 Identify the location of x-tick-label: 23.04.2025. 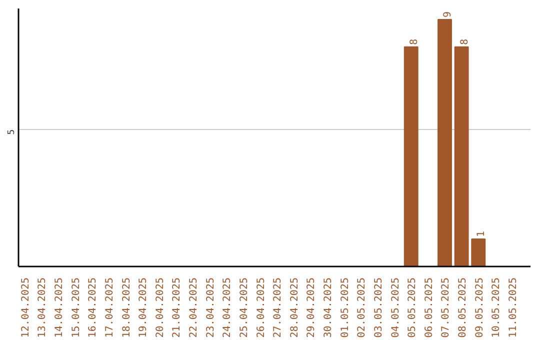
(210, 307).